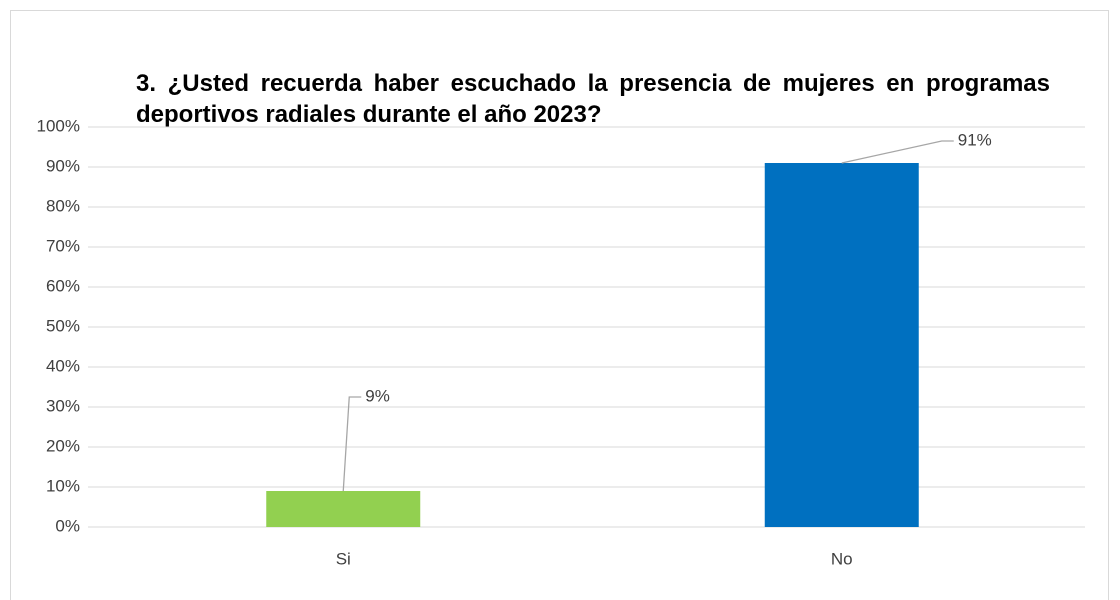  What do you see at coordinates (63, 365) in the screenshot?
I see `y-tick-label: 40%` at bounding box center [63, 365].